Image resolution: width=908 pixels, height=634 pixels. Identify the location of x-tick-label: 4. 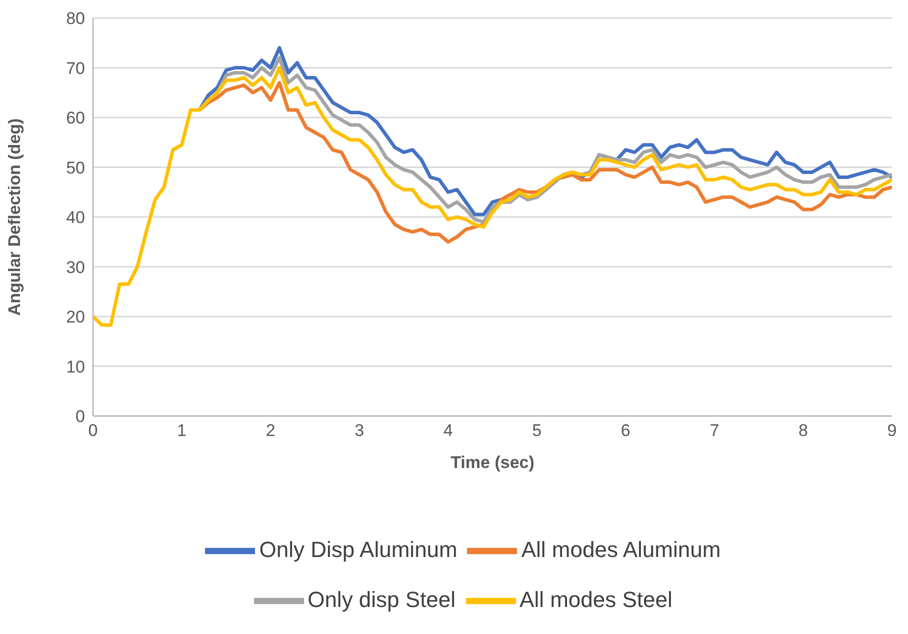
(448, 430).